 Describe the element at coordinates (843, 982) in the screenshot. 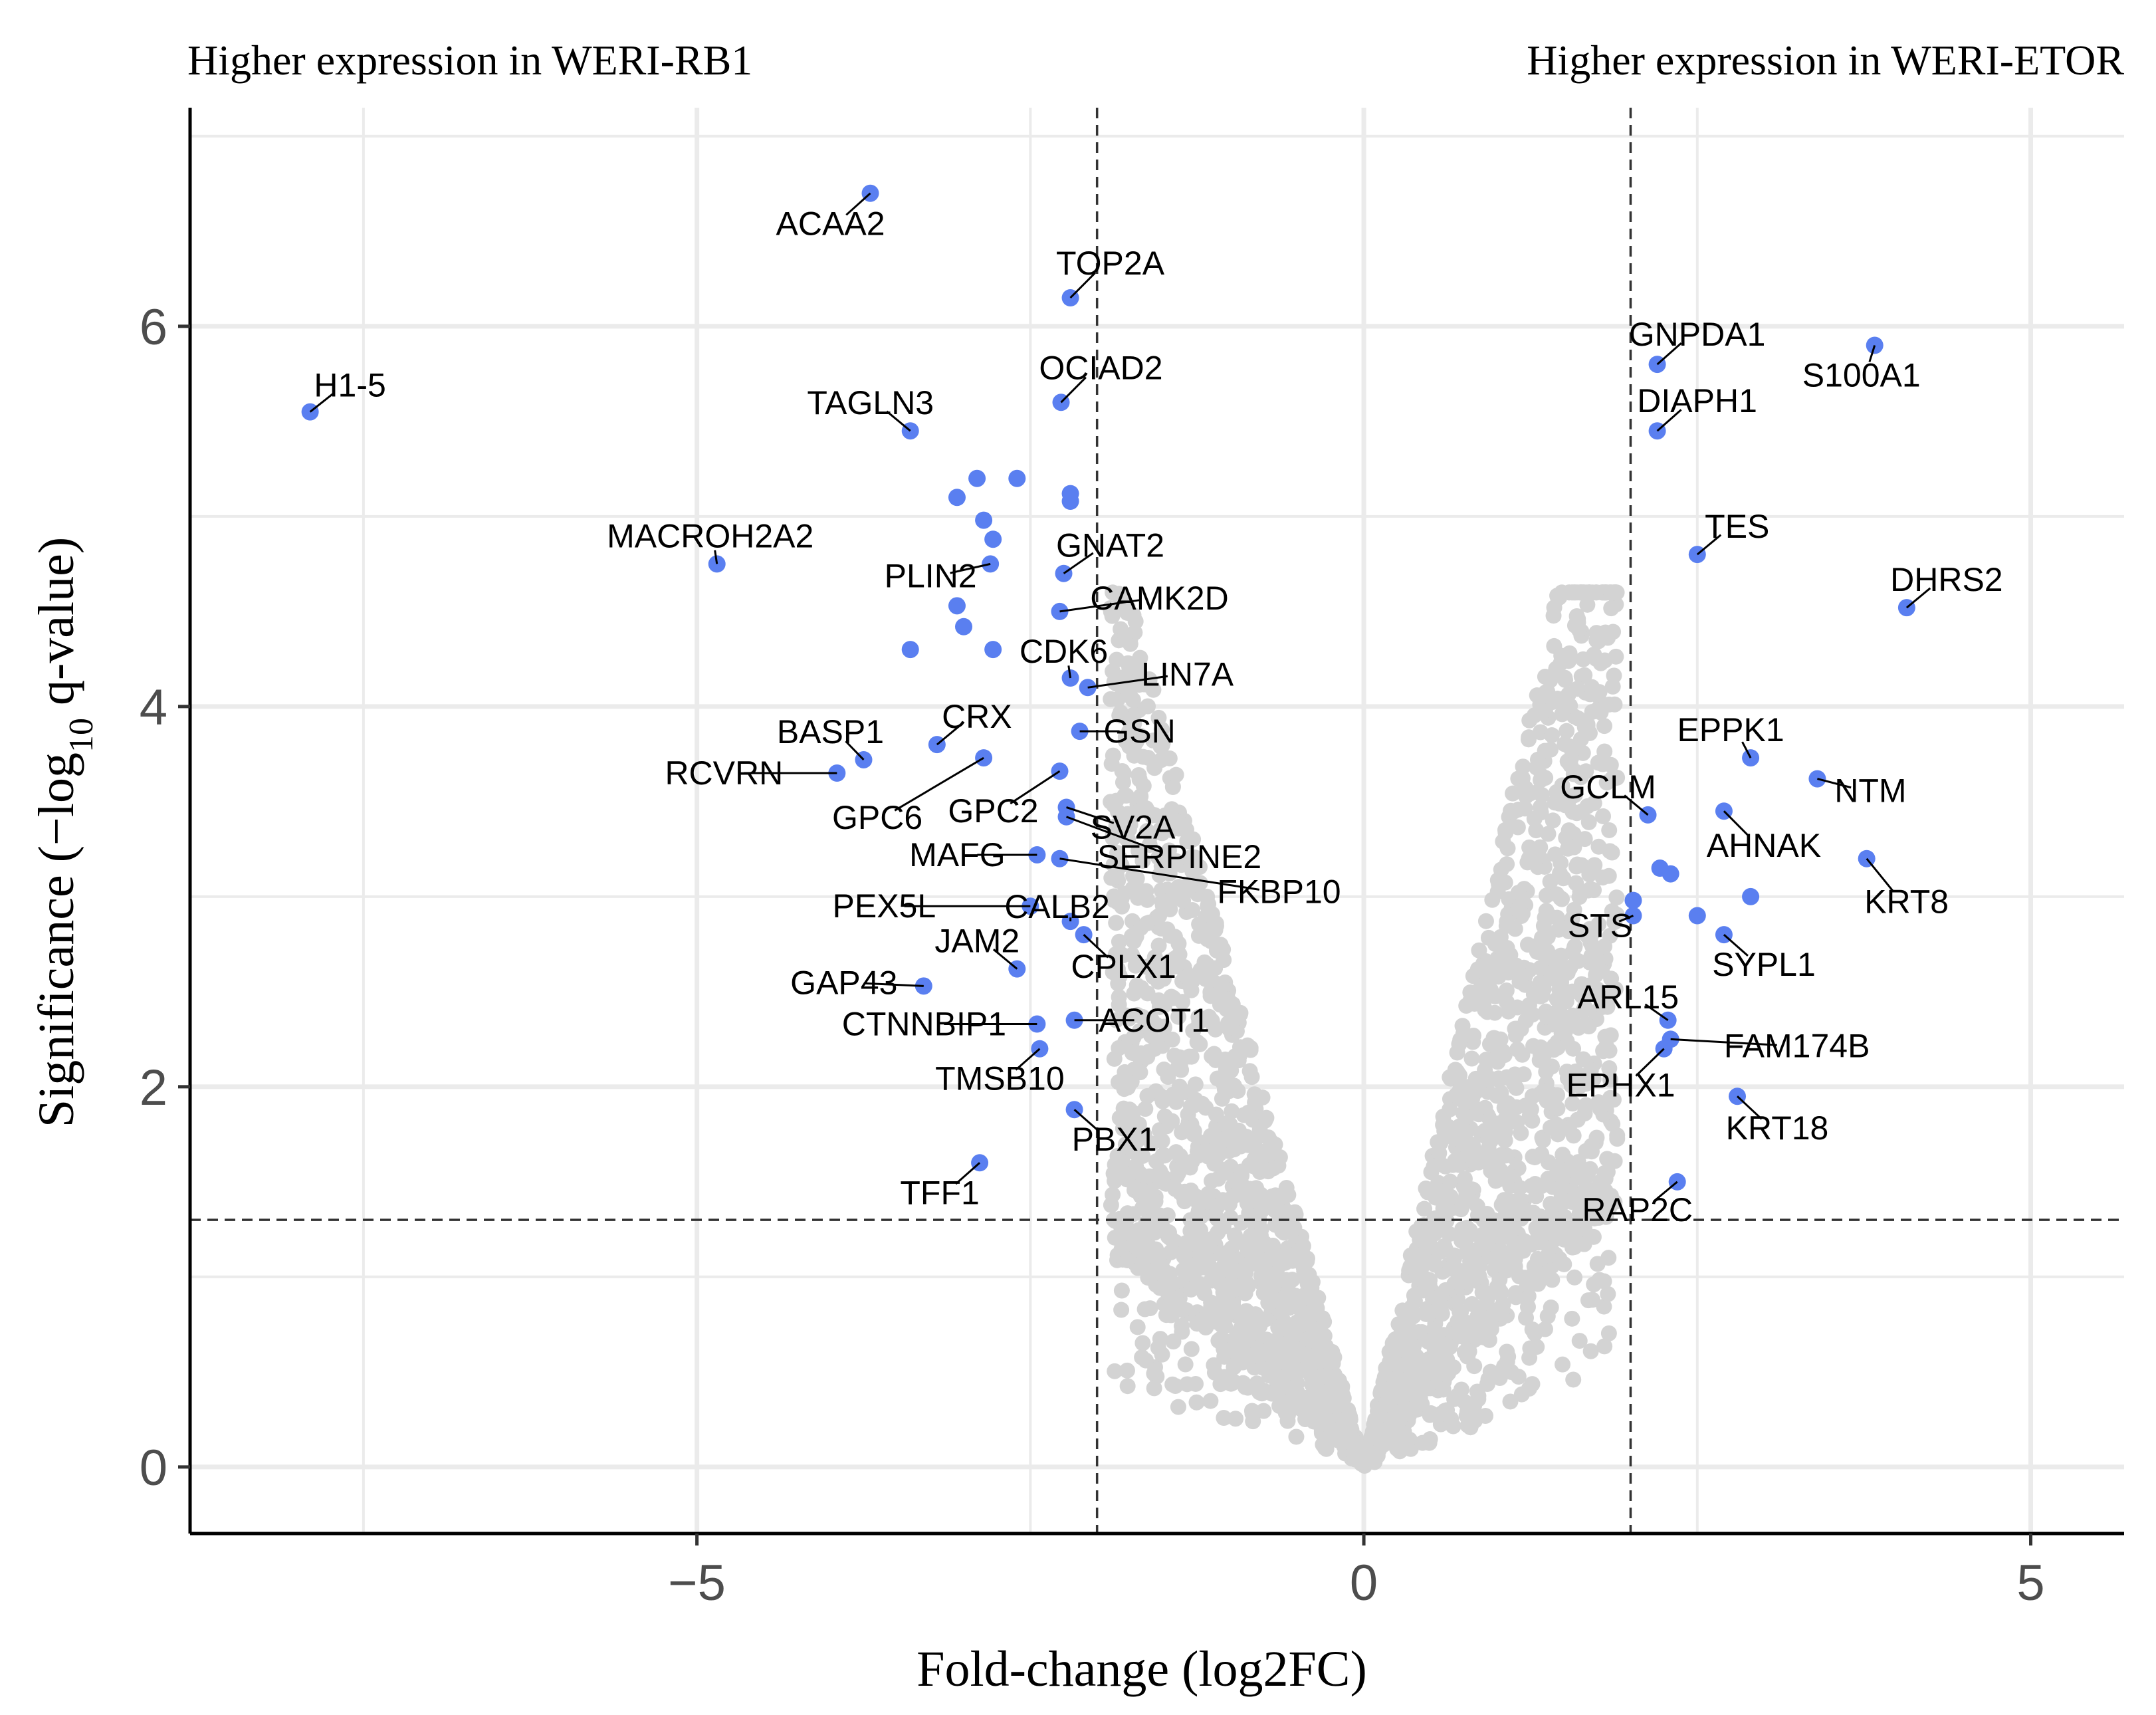

I see `gene-label-gap43: GAP43` at that location.